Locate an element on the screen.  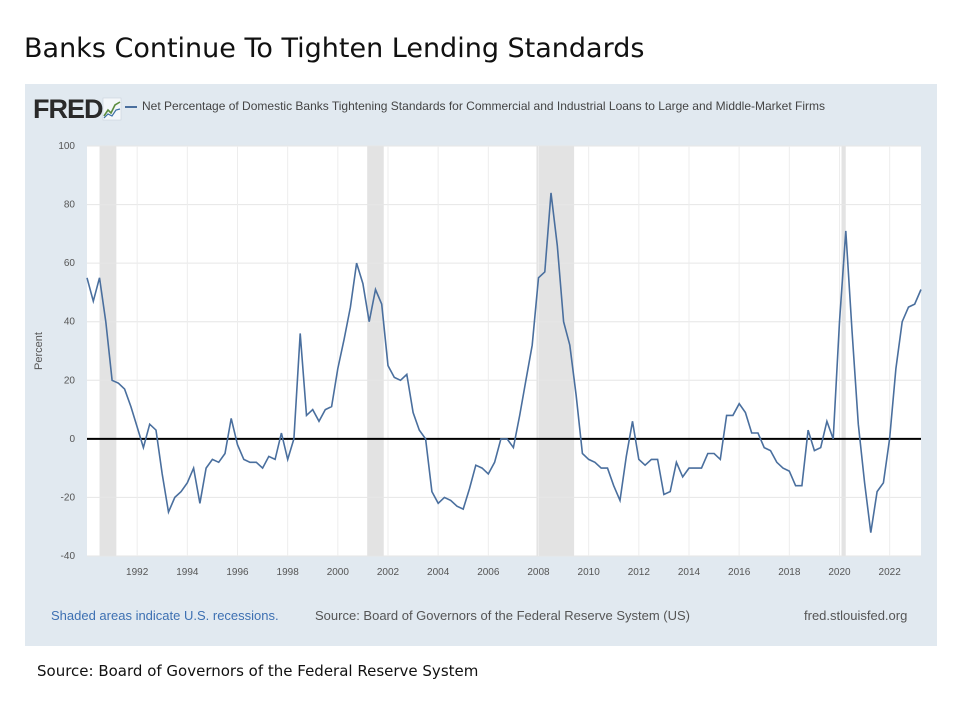
fred-url: fred.stlouisfed.org is located at coordinates (856, 615).